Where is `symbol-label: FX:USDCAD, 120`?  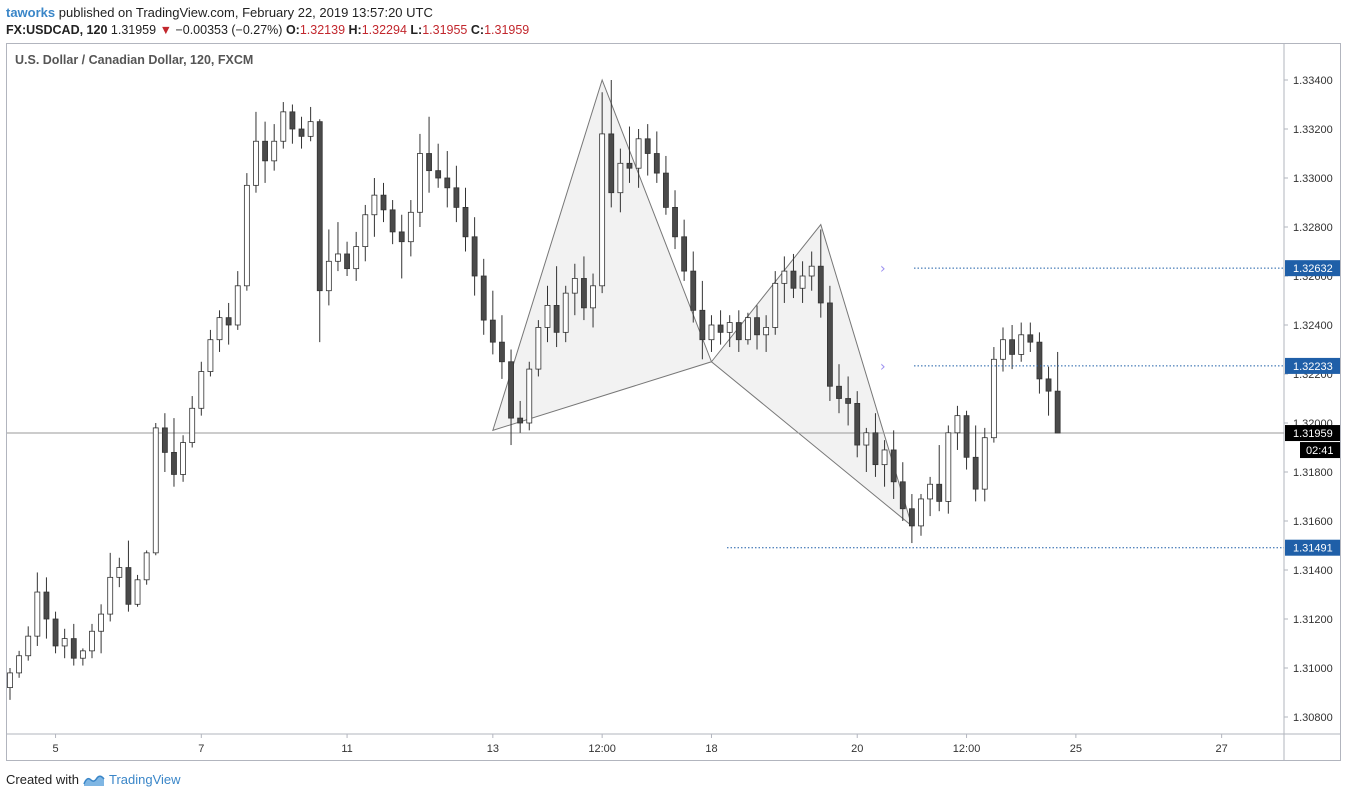 symbol-label: FX:USDCAD, 120 is located at coordinates (57, 30).